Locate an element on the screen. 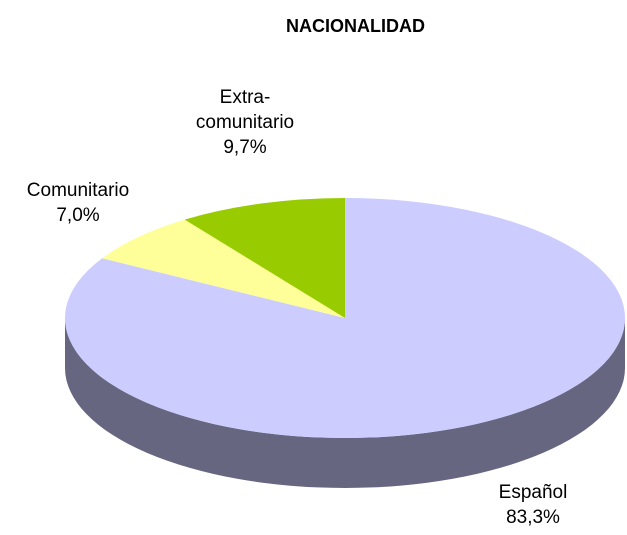 This screenshot has width=627, height=535. slice-value-label: 83,3% is located at coordinates (533, 517).